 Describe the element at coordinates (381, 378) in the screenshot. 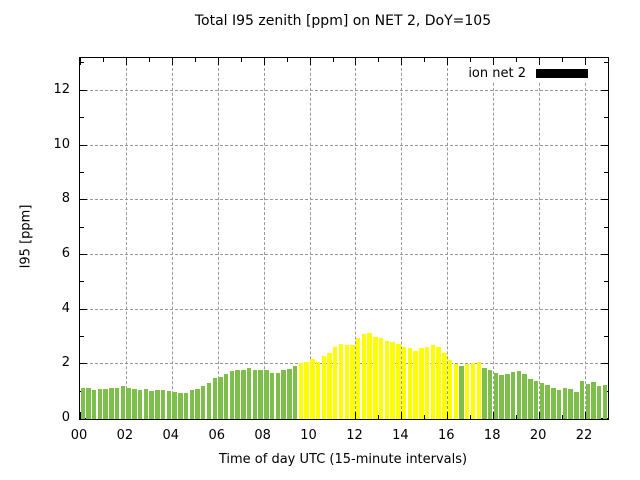

I see `bar-13:00` at that location.